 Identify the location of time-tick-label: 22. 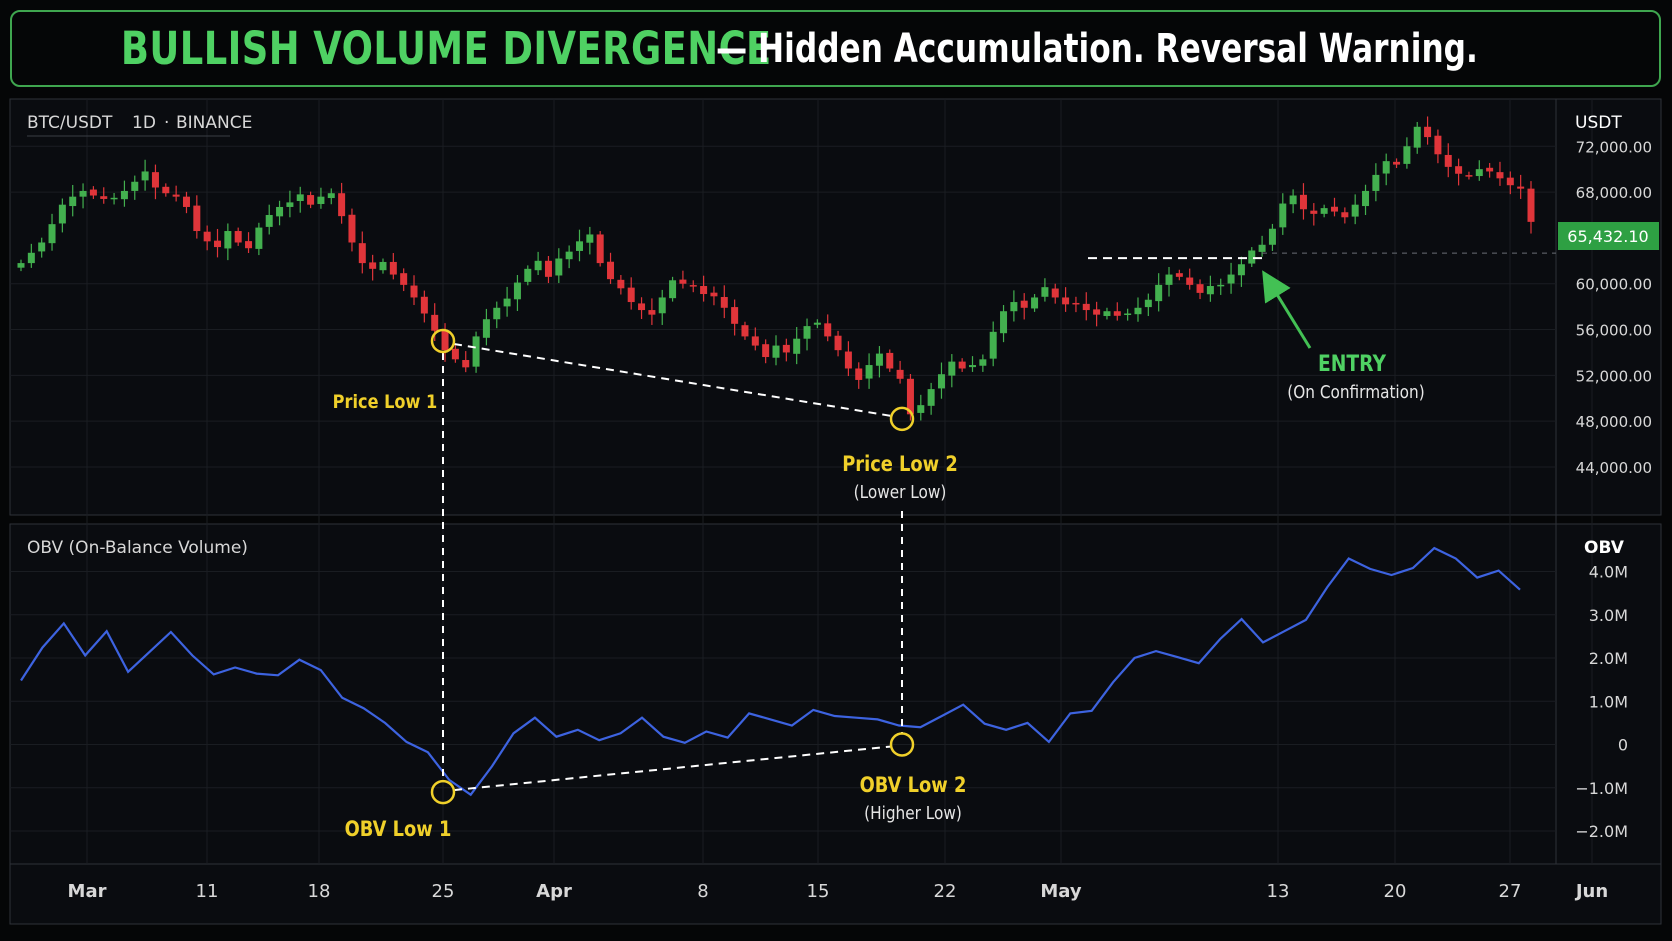
(945, 891).